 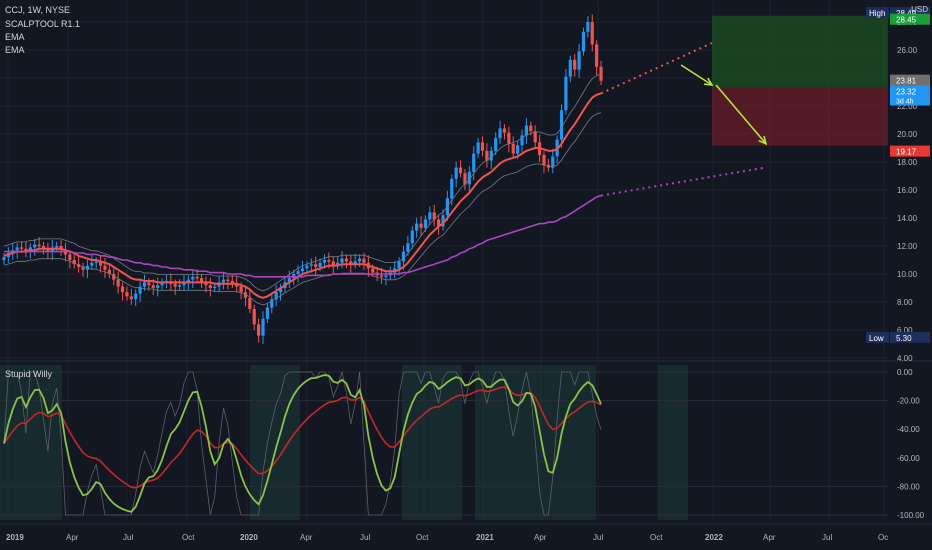 I want to click on stupid-willy-title: Stupid Willy, so click(x=29, y=374).